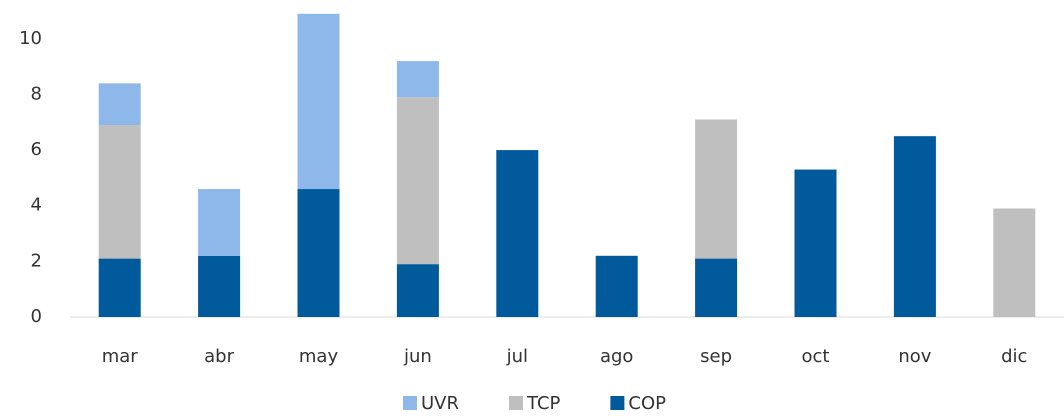 The image size is (1064, 419). Describe the element at coordinates (36, 205) in the screenshot. I see `y-tick-label: 4` at that location.